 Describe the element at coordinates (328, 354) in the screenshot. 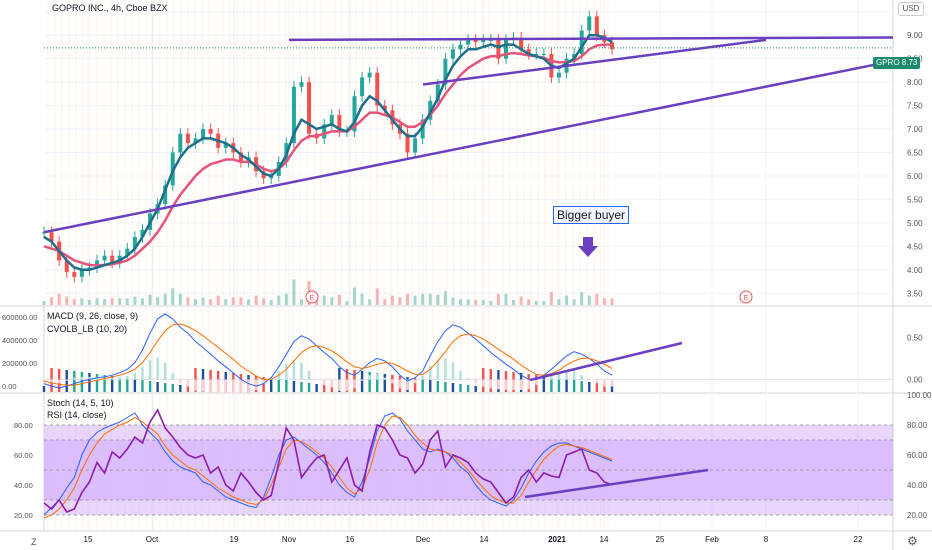

I see `signal-line` at that location.